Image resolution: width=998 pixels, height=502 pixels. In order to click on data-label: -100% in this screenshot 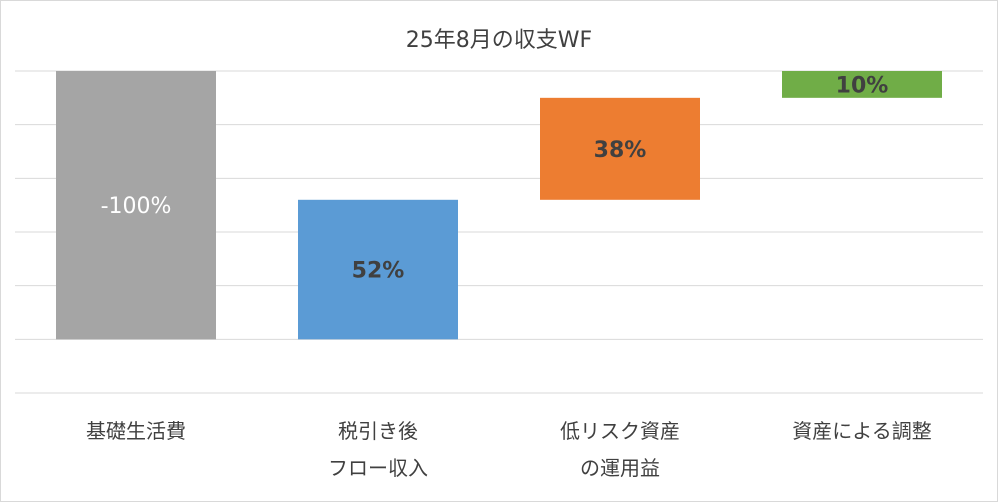, I will do `click(136, 206)`.